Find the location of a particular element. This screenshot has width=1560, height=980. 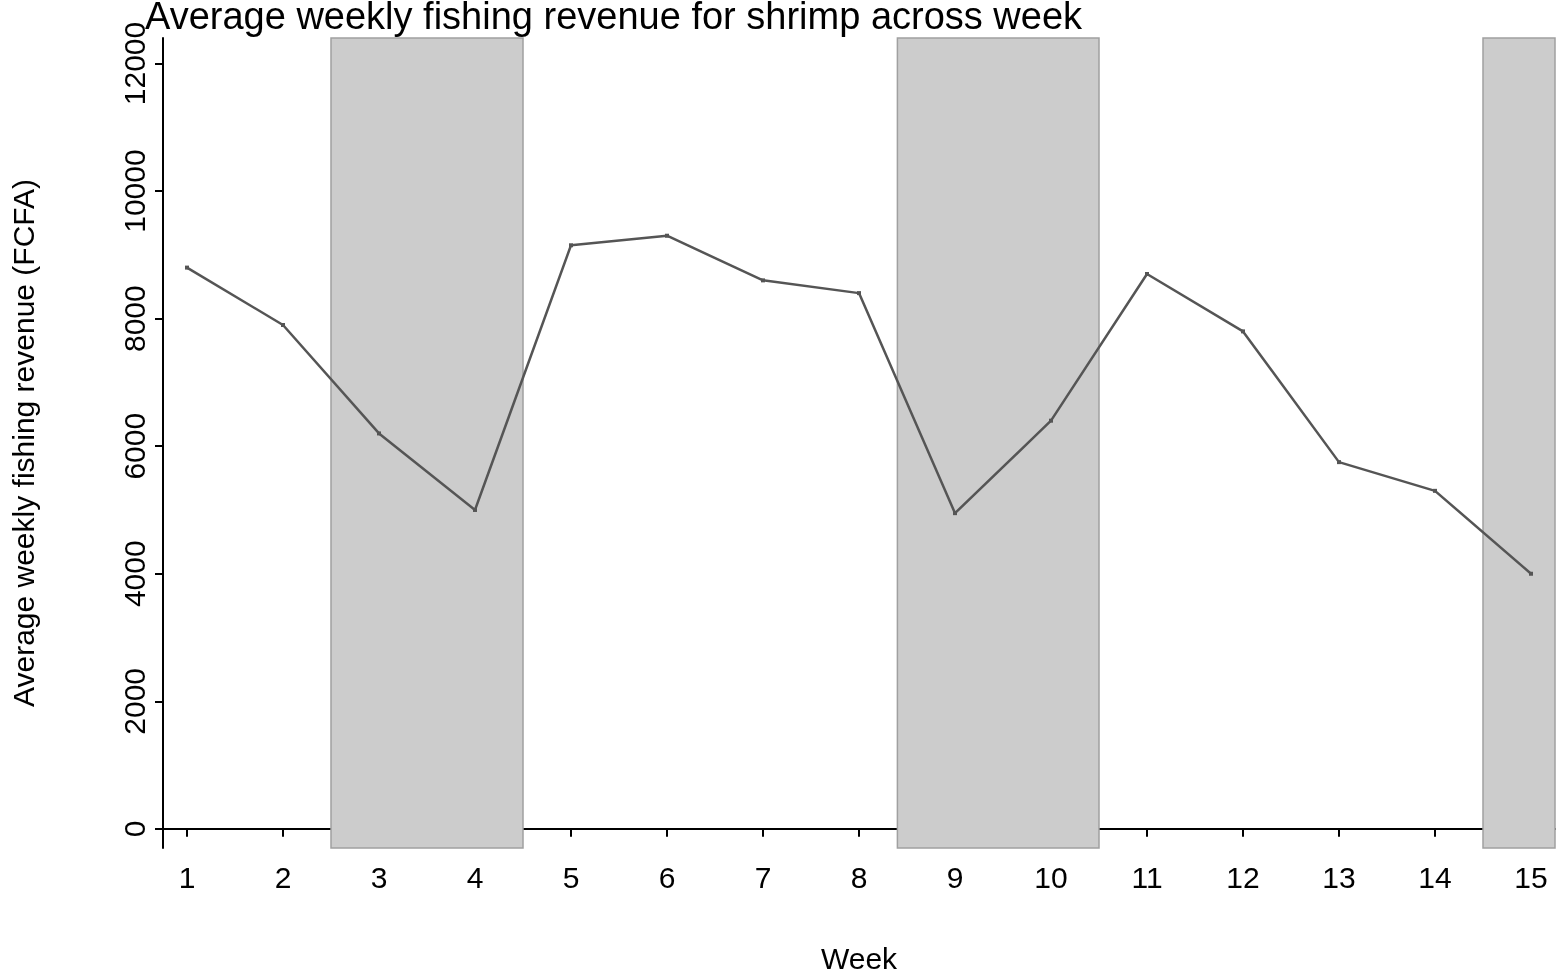

x-tick-label: 12 is located at coordinates (1243, 877).